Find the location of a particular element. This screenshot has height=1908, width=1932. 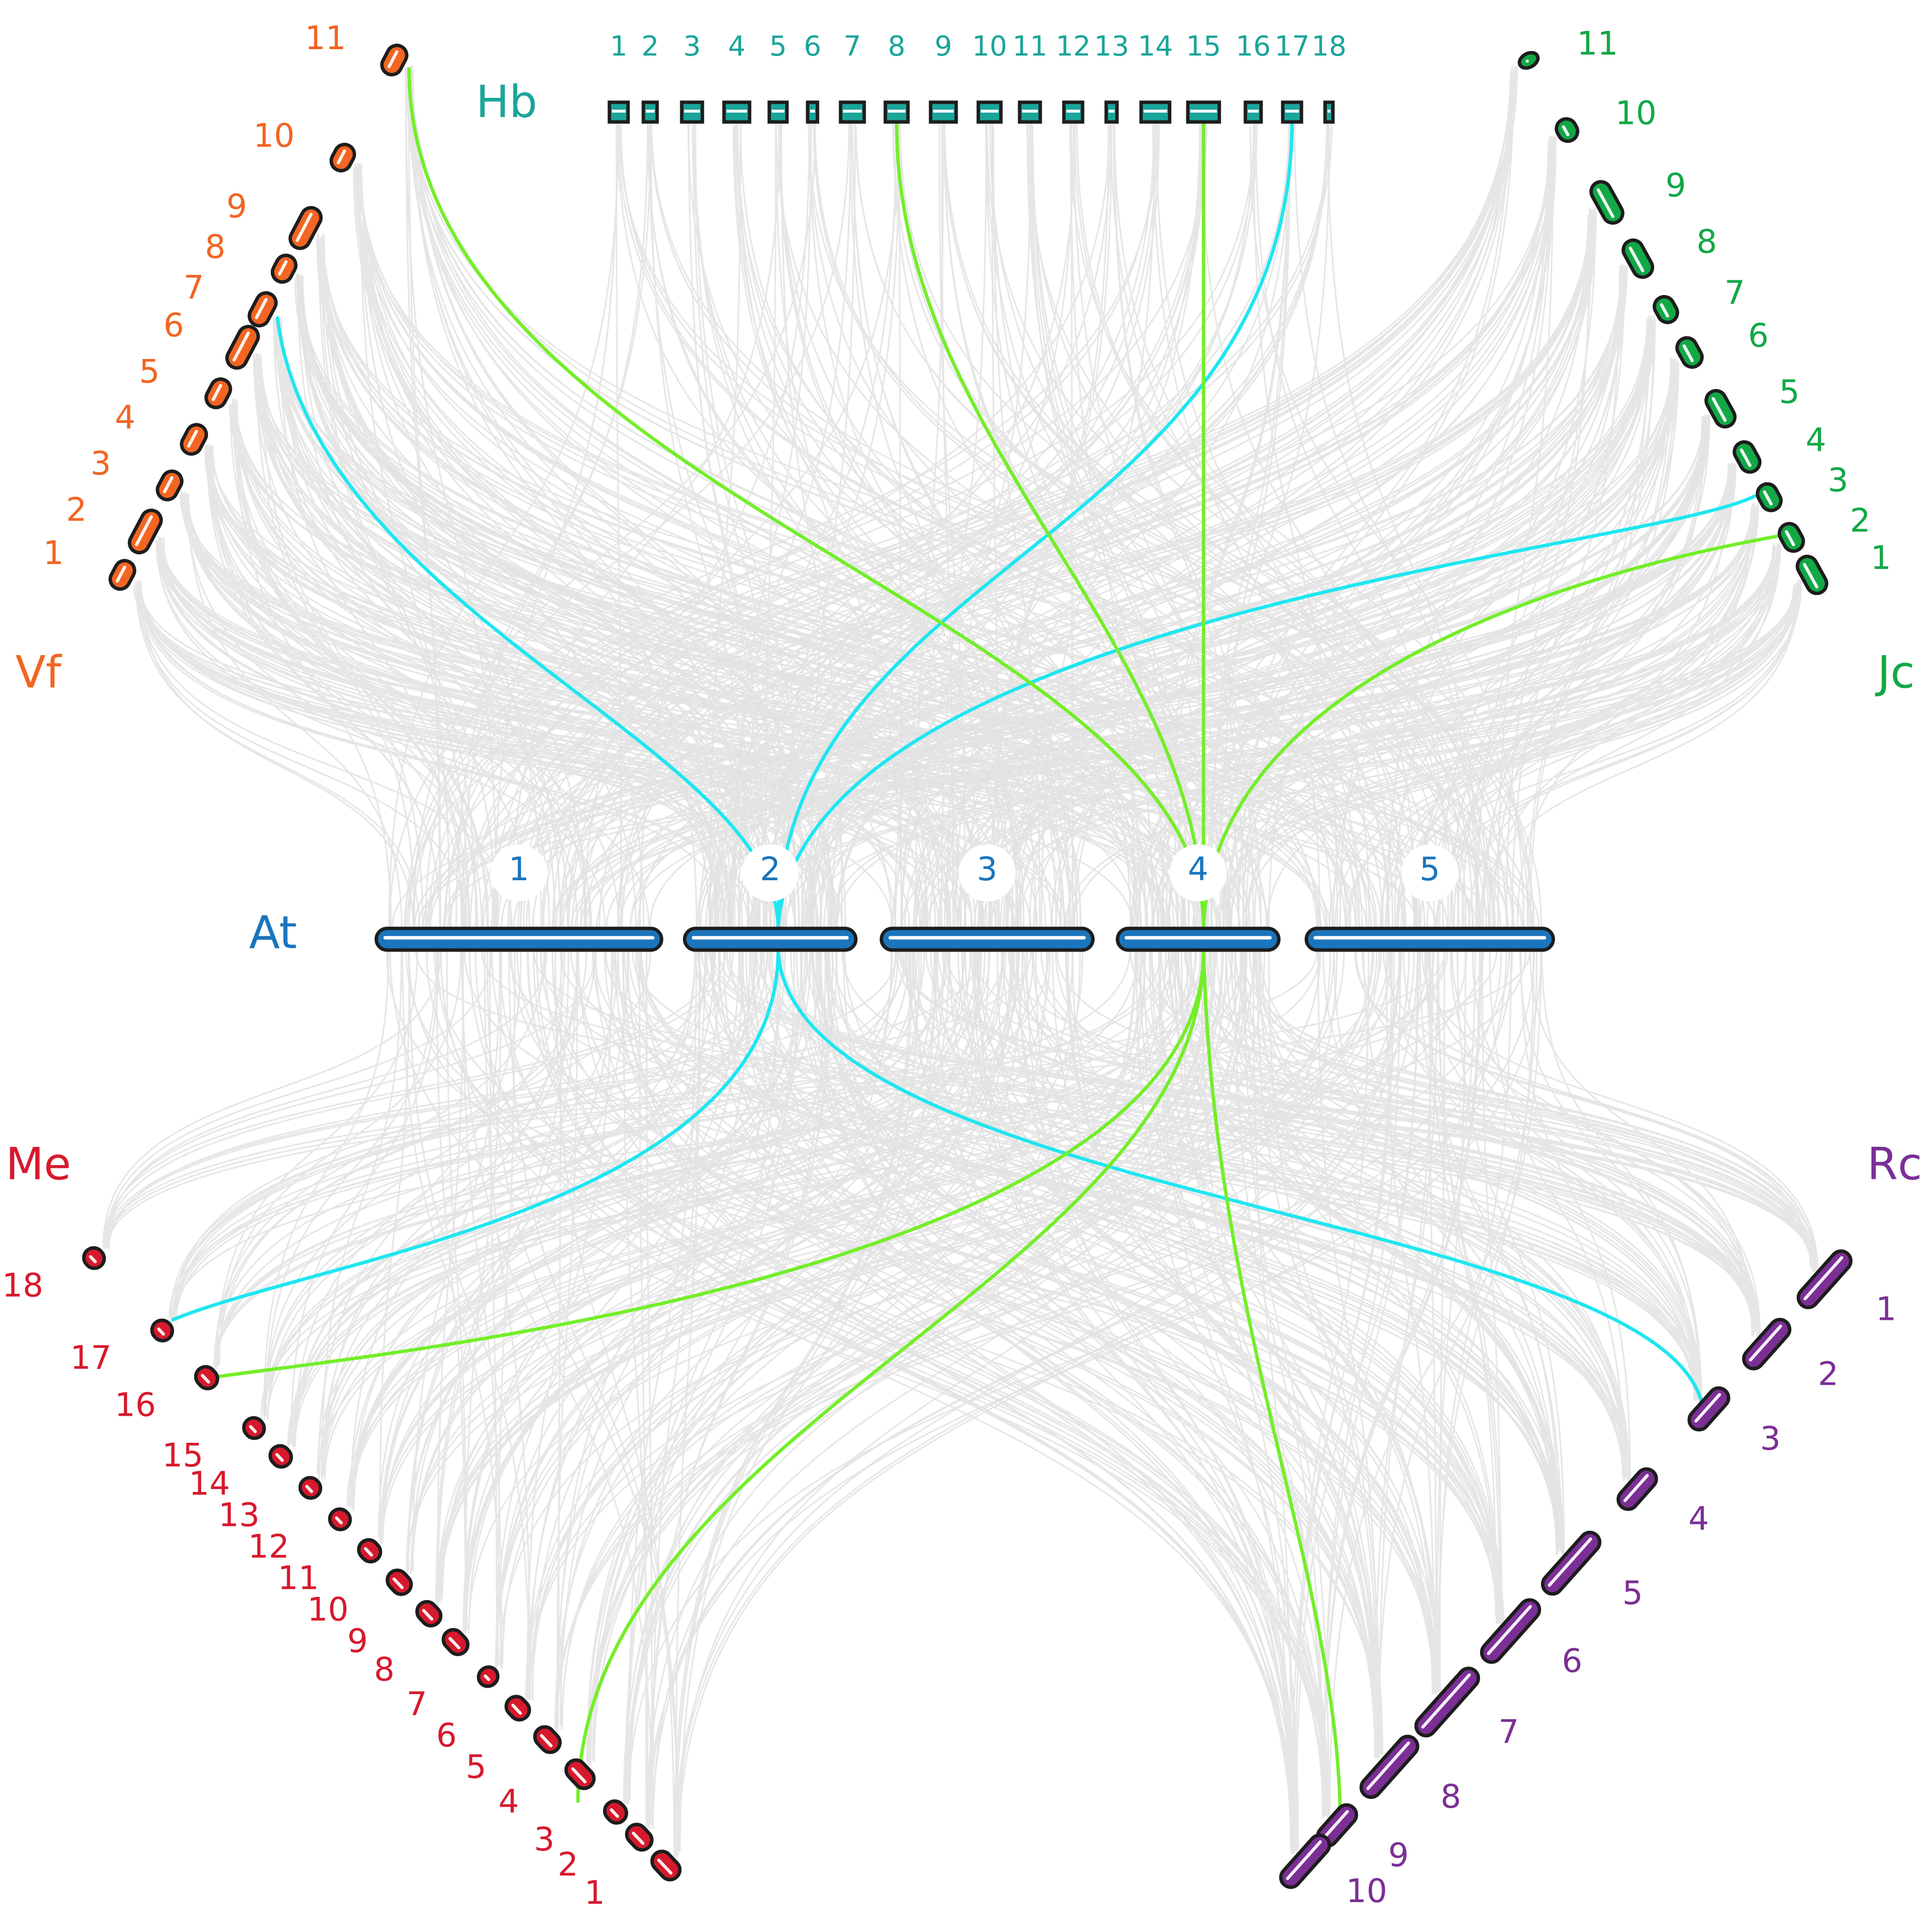

vf-chromosome-label-5: 5 is located at coordinates (149, 371).